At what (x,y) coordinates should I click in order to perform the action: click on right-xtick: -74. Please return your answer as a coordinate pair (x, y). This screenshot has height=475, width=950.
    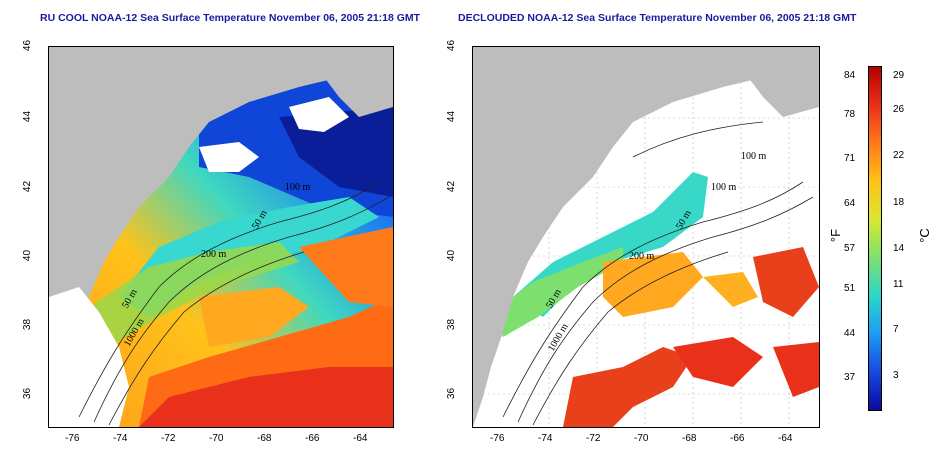
    Looking at the image, I should click on (545, 438).